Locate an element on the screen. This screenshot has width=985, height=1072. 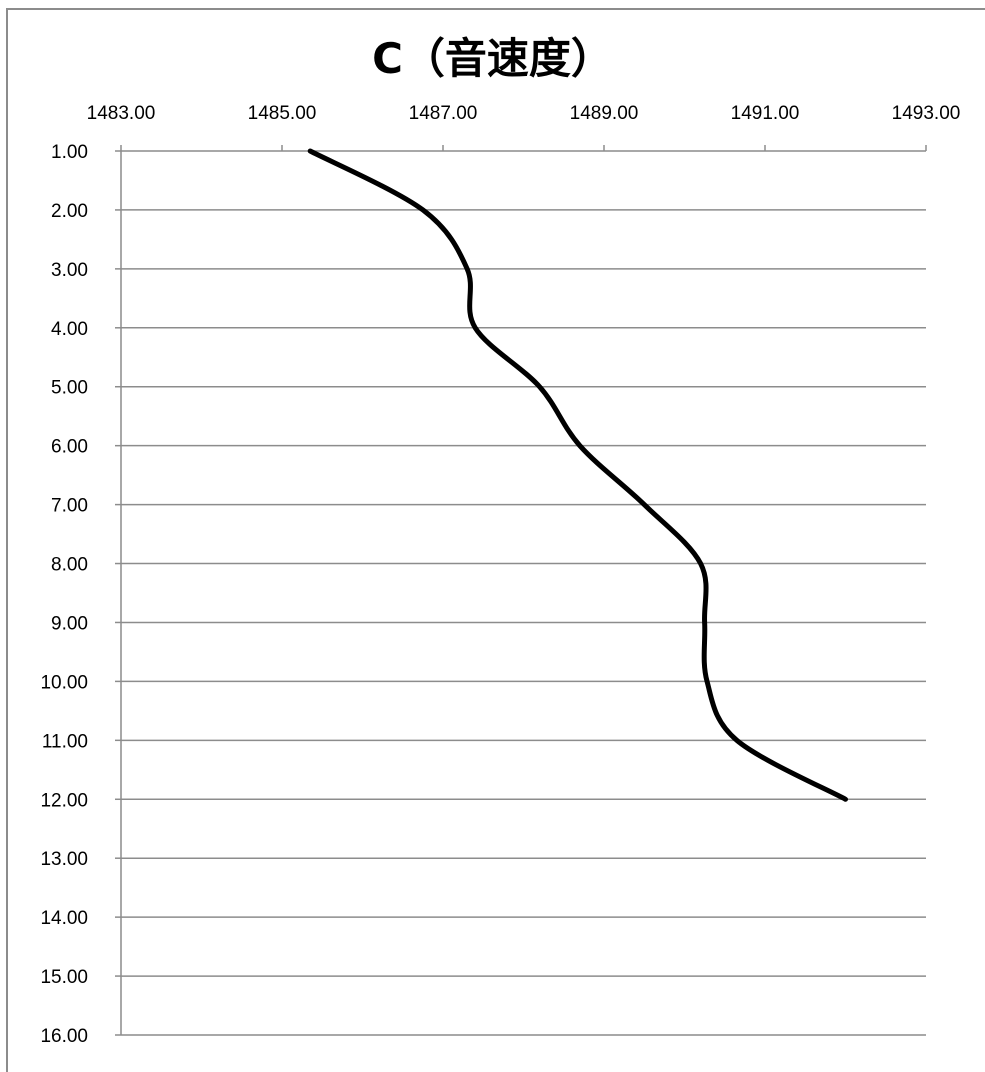
y-tick-label: 7.00 is located at coordinates (69, 506).